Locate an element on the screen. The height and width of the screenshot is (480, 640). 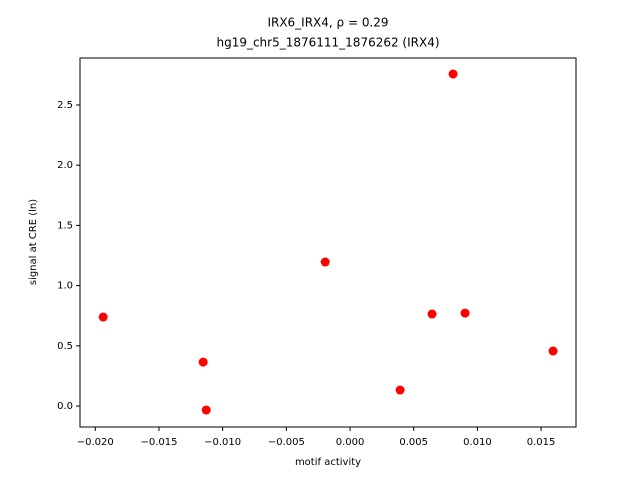
x-tick-label: 0.005 is located at coordinates (413, 442).